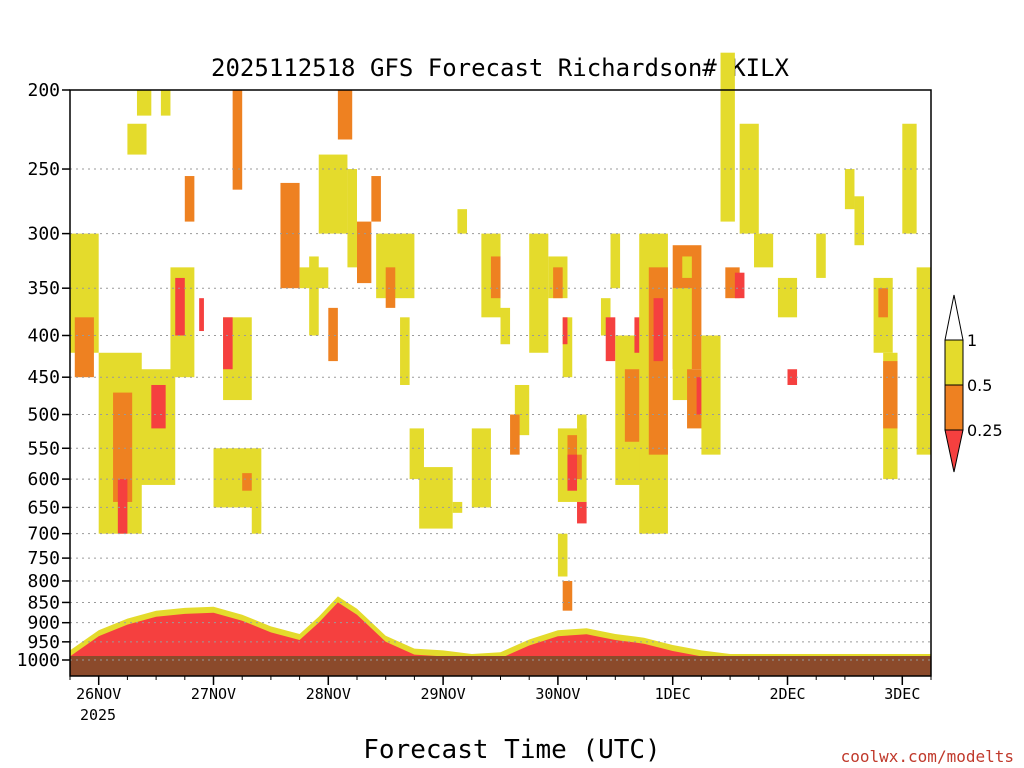 The height and width of the screenshot is (768, 1024). What do you see at coordinates (43, 534) in the screenshot?
I see `y-tick-label: 700` at bounding box center [43, 534].